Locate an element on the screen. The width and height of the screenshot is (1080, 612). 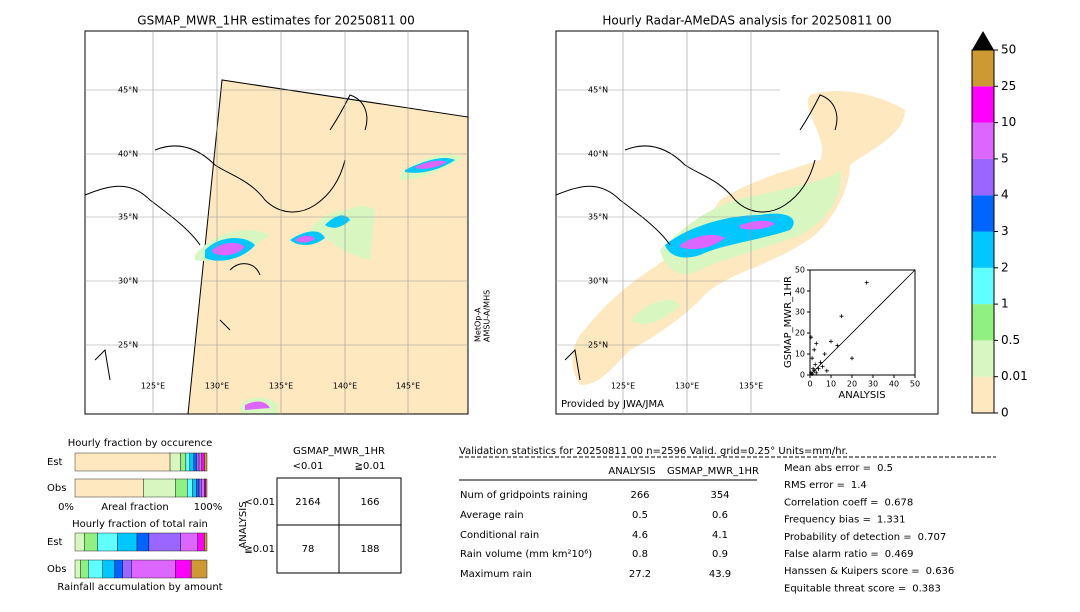
stat-label: Average rain is located at coordinates (492, 515).